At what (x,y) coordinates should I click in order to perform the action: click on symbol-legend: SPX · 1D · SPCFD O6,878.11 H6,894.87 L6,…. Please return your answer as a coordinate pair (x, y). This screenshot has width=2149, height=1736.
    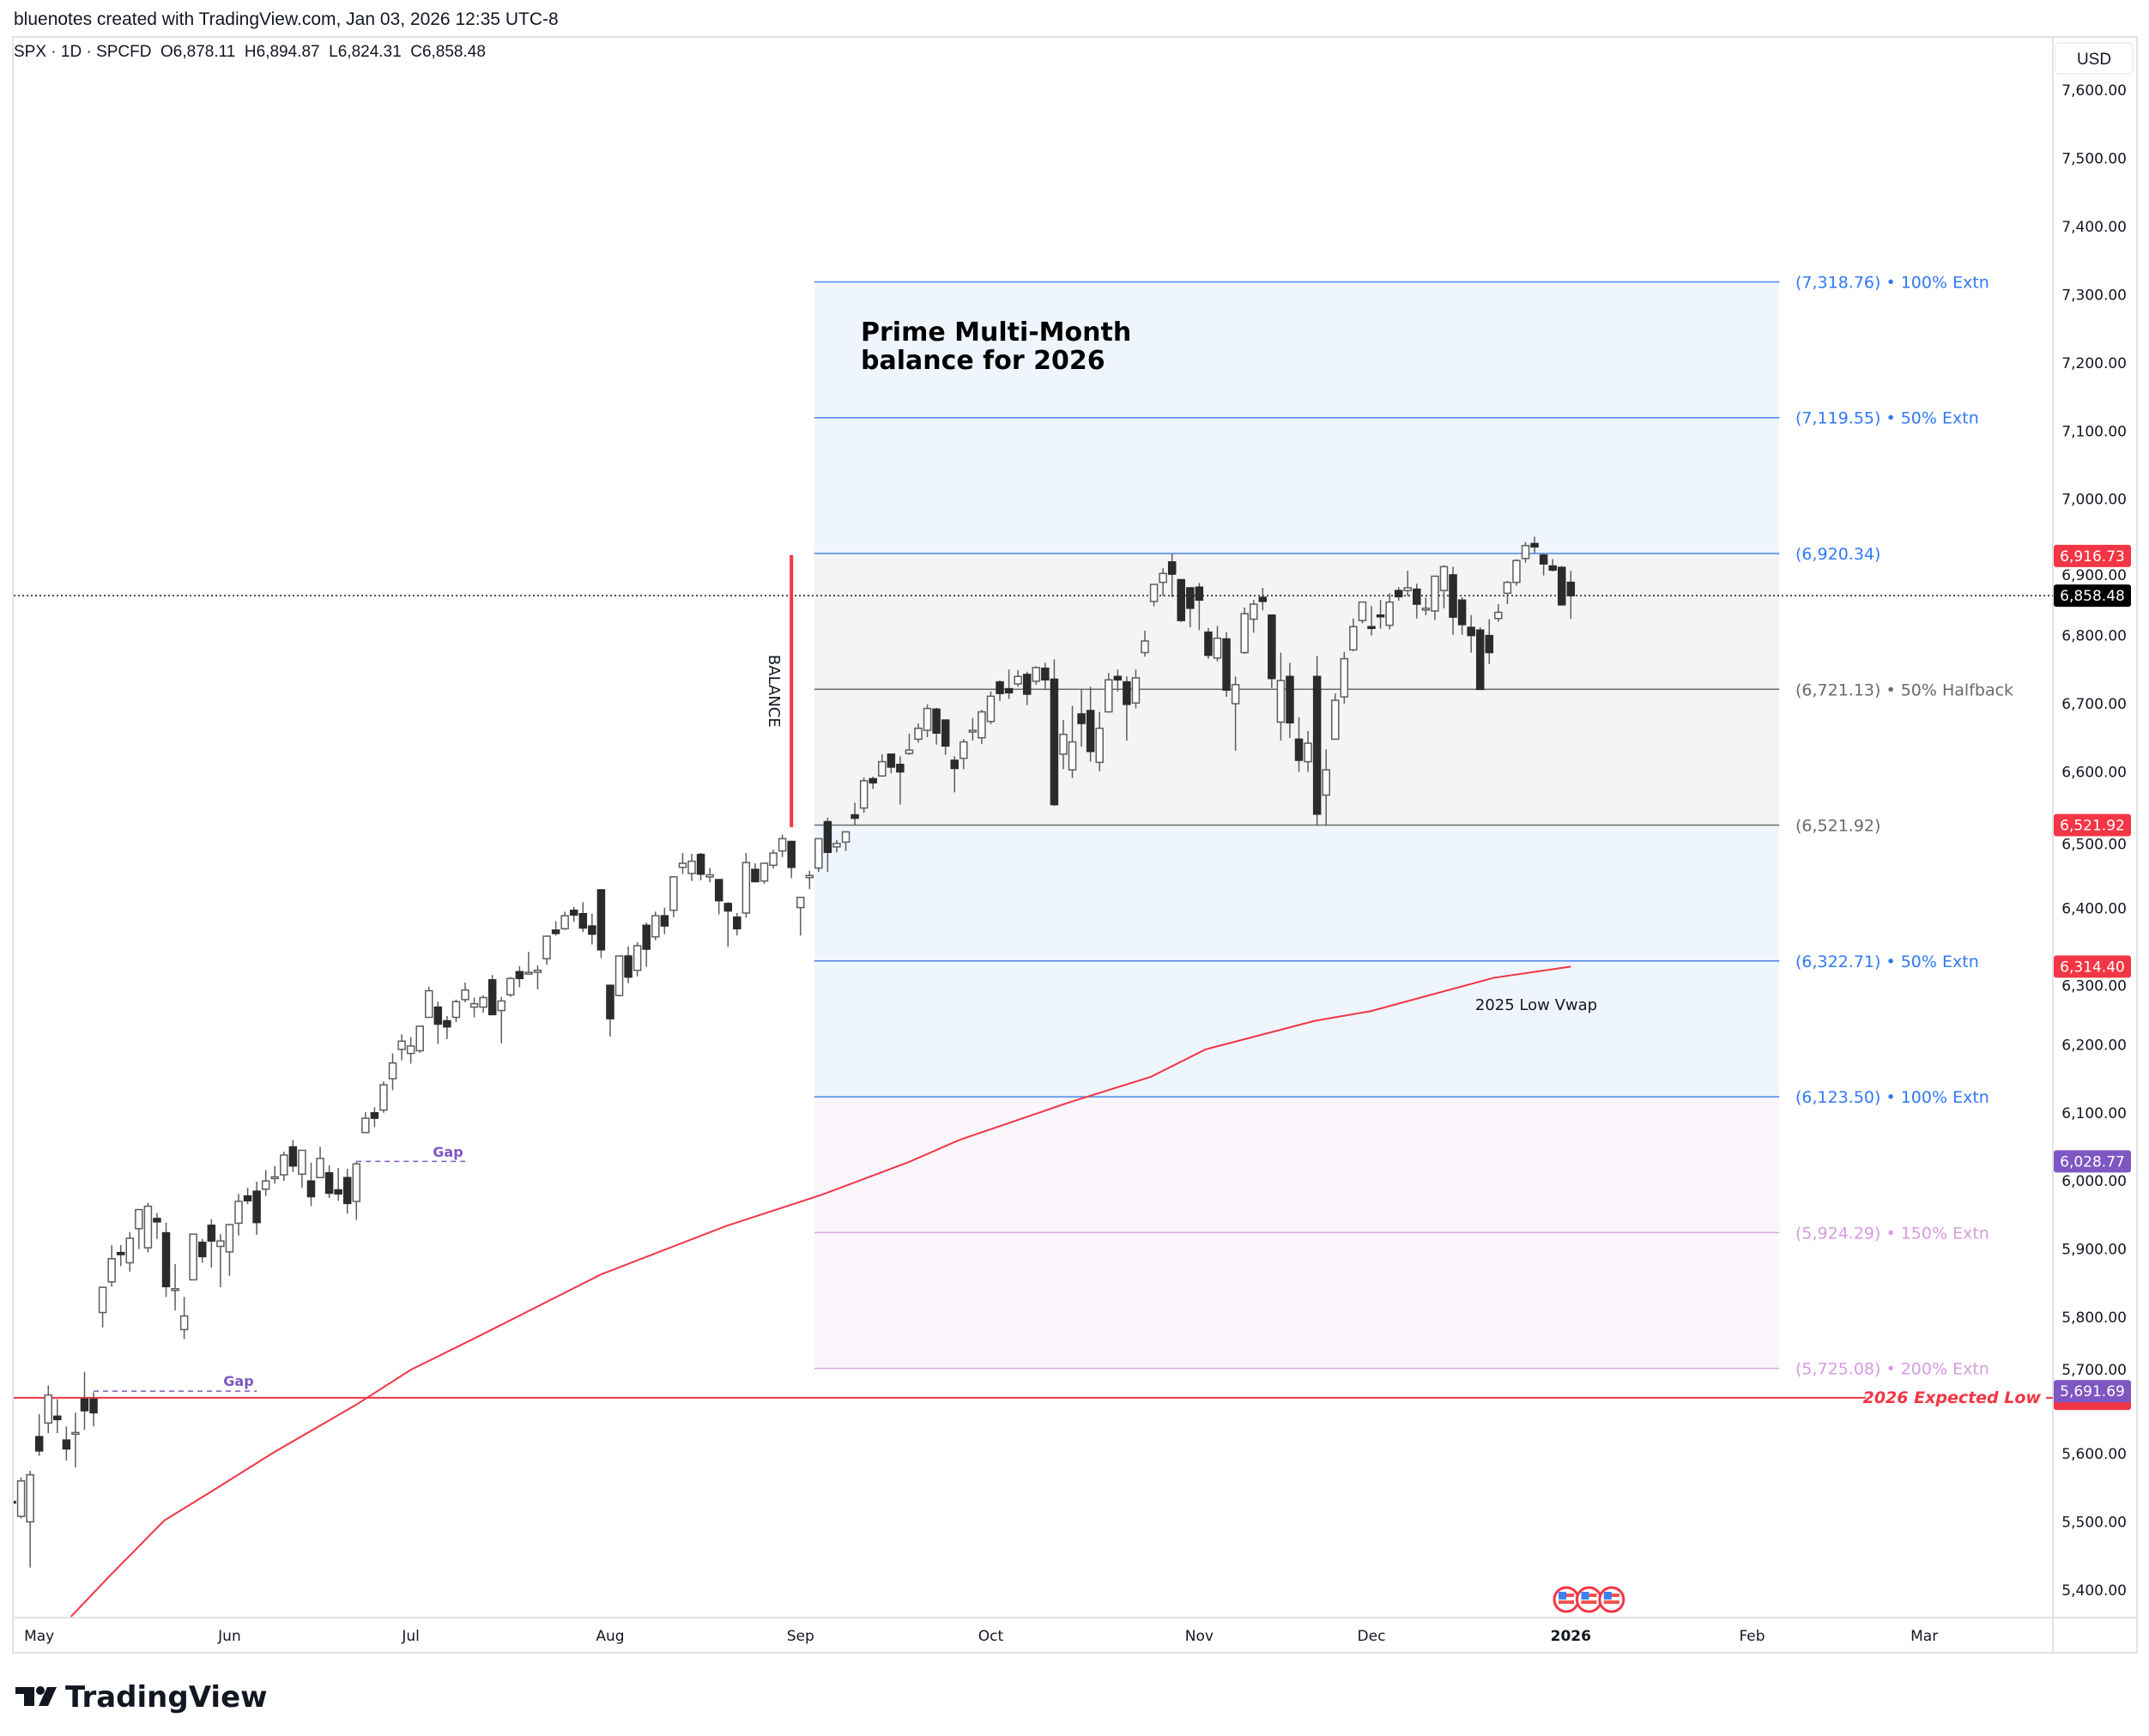
    Looking at the image, I should click on (250, 52).